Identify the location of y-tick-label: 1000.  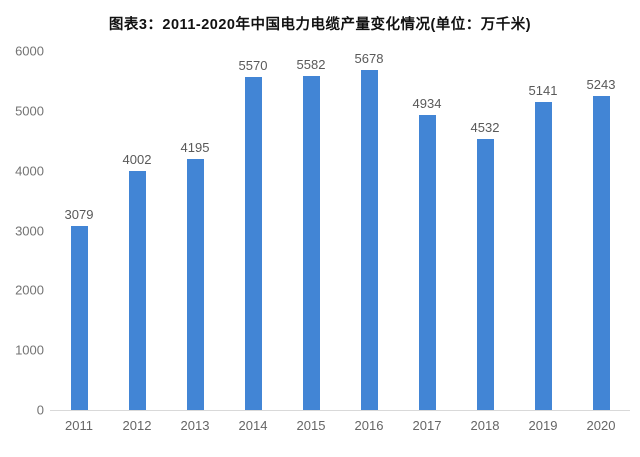
(29, 350).